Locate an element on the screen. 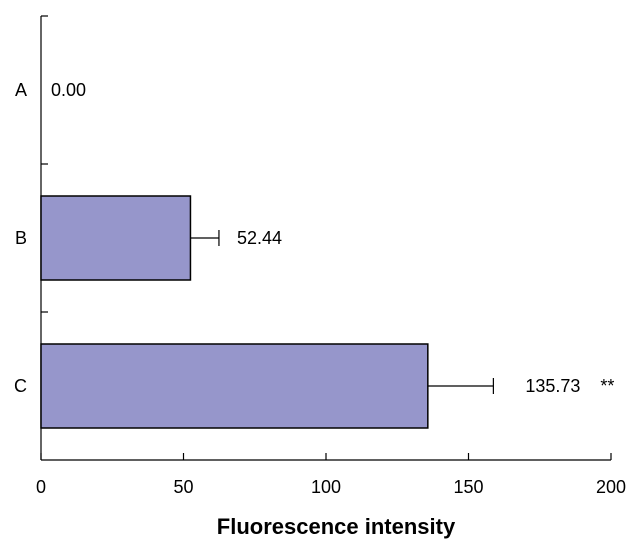  category-label: B is located at coordinates (21, 238).